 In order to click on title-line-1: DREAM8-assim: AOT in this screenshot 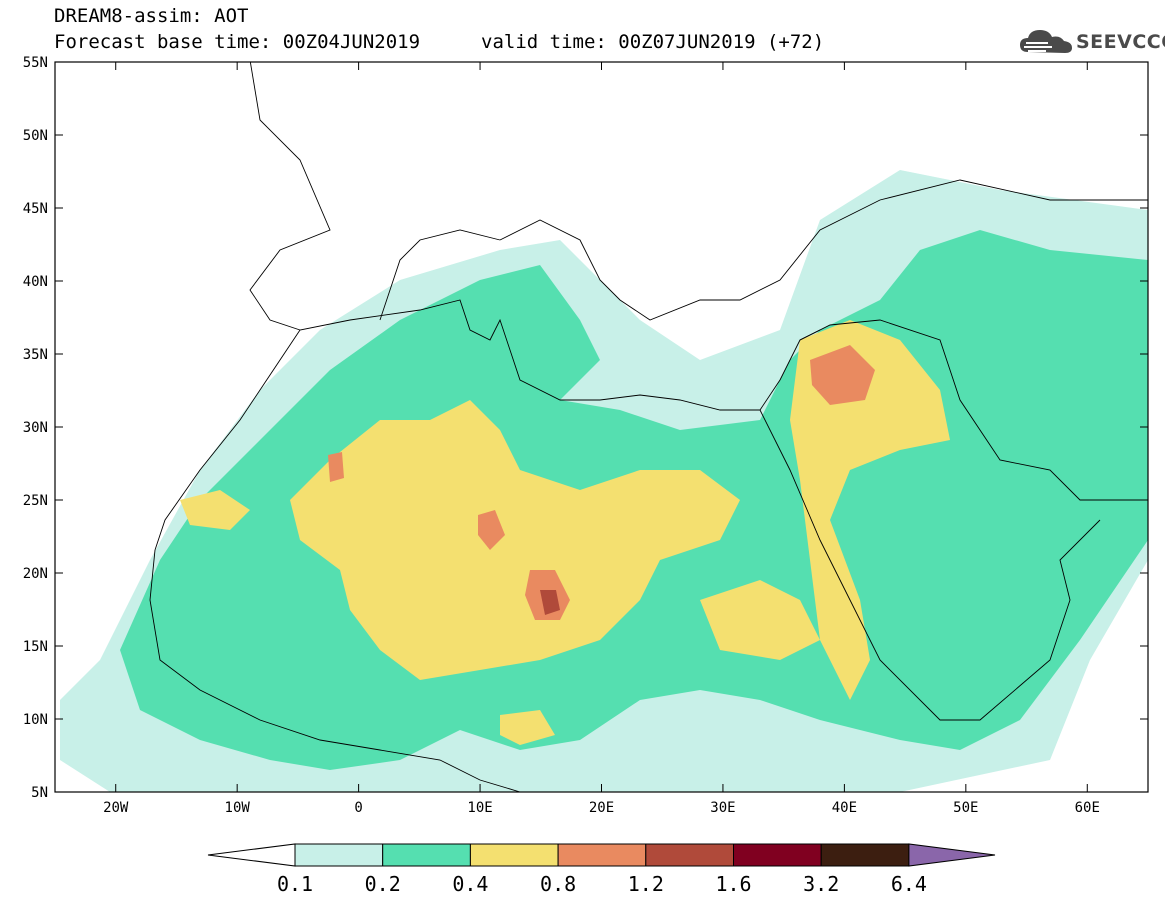, I will do `click(151, 16)`.